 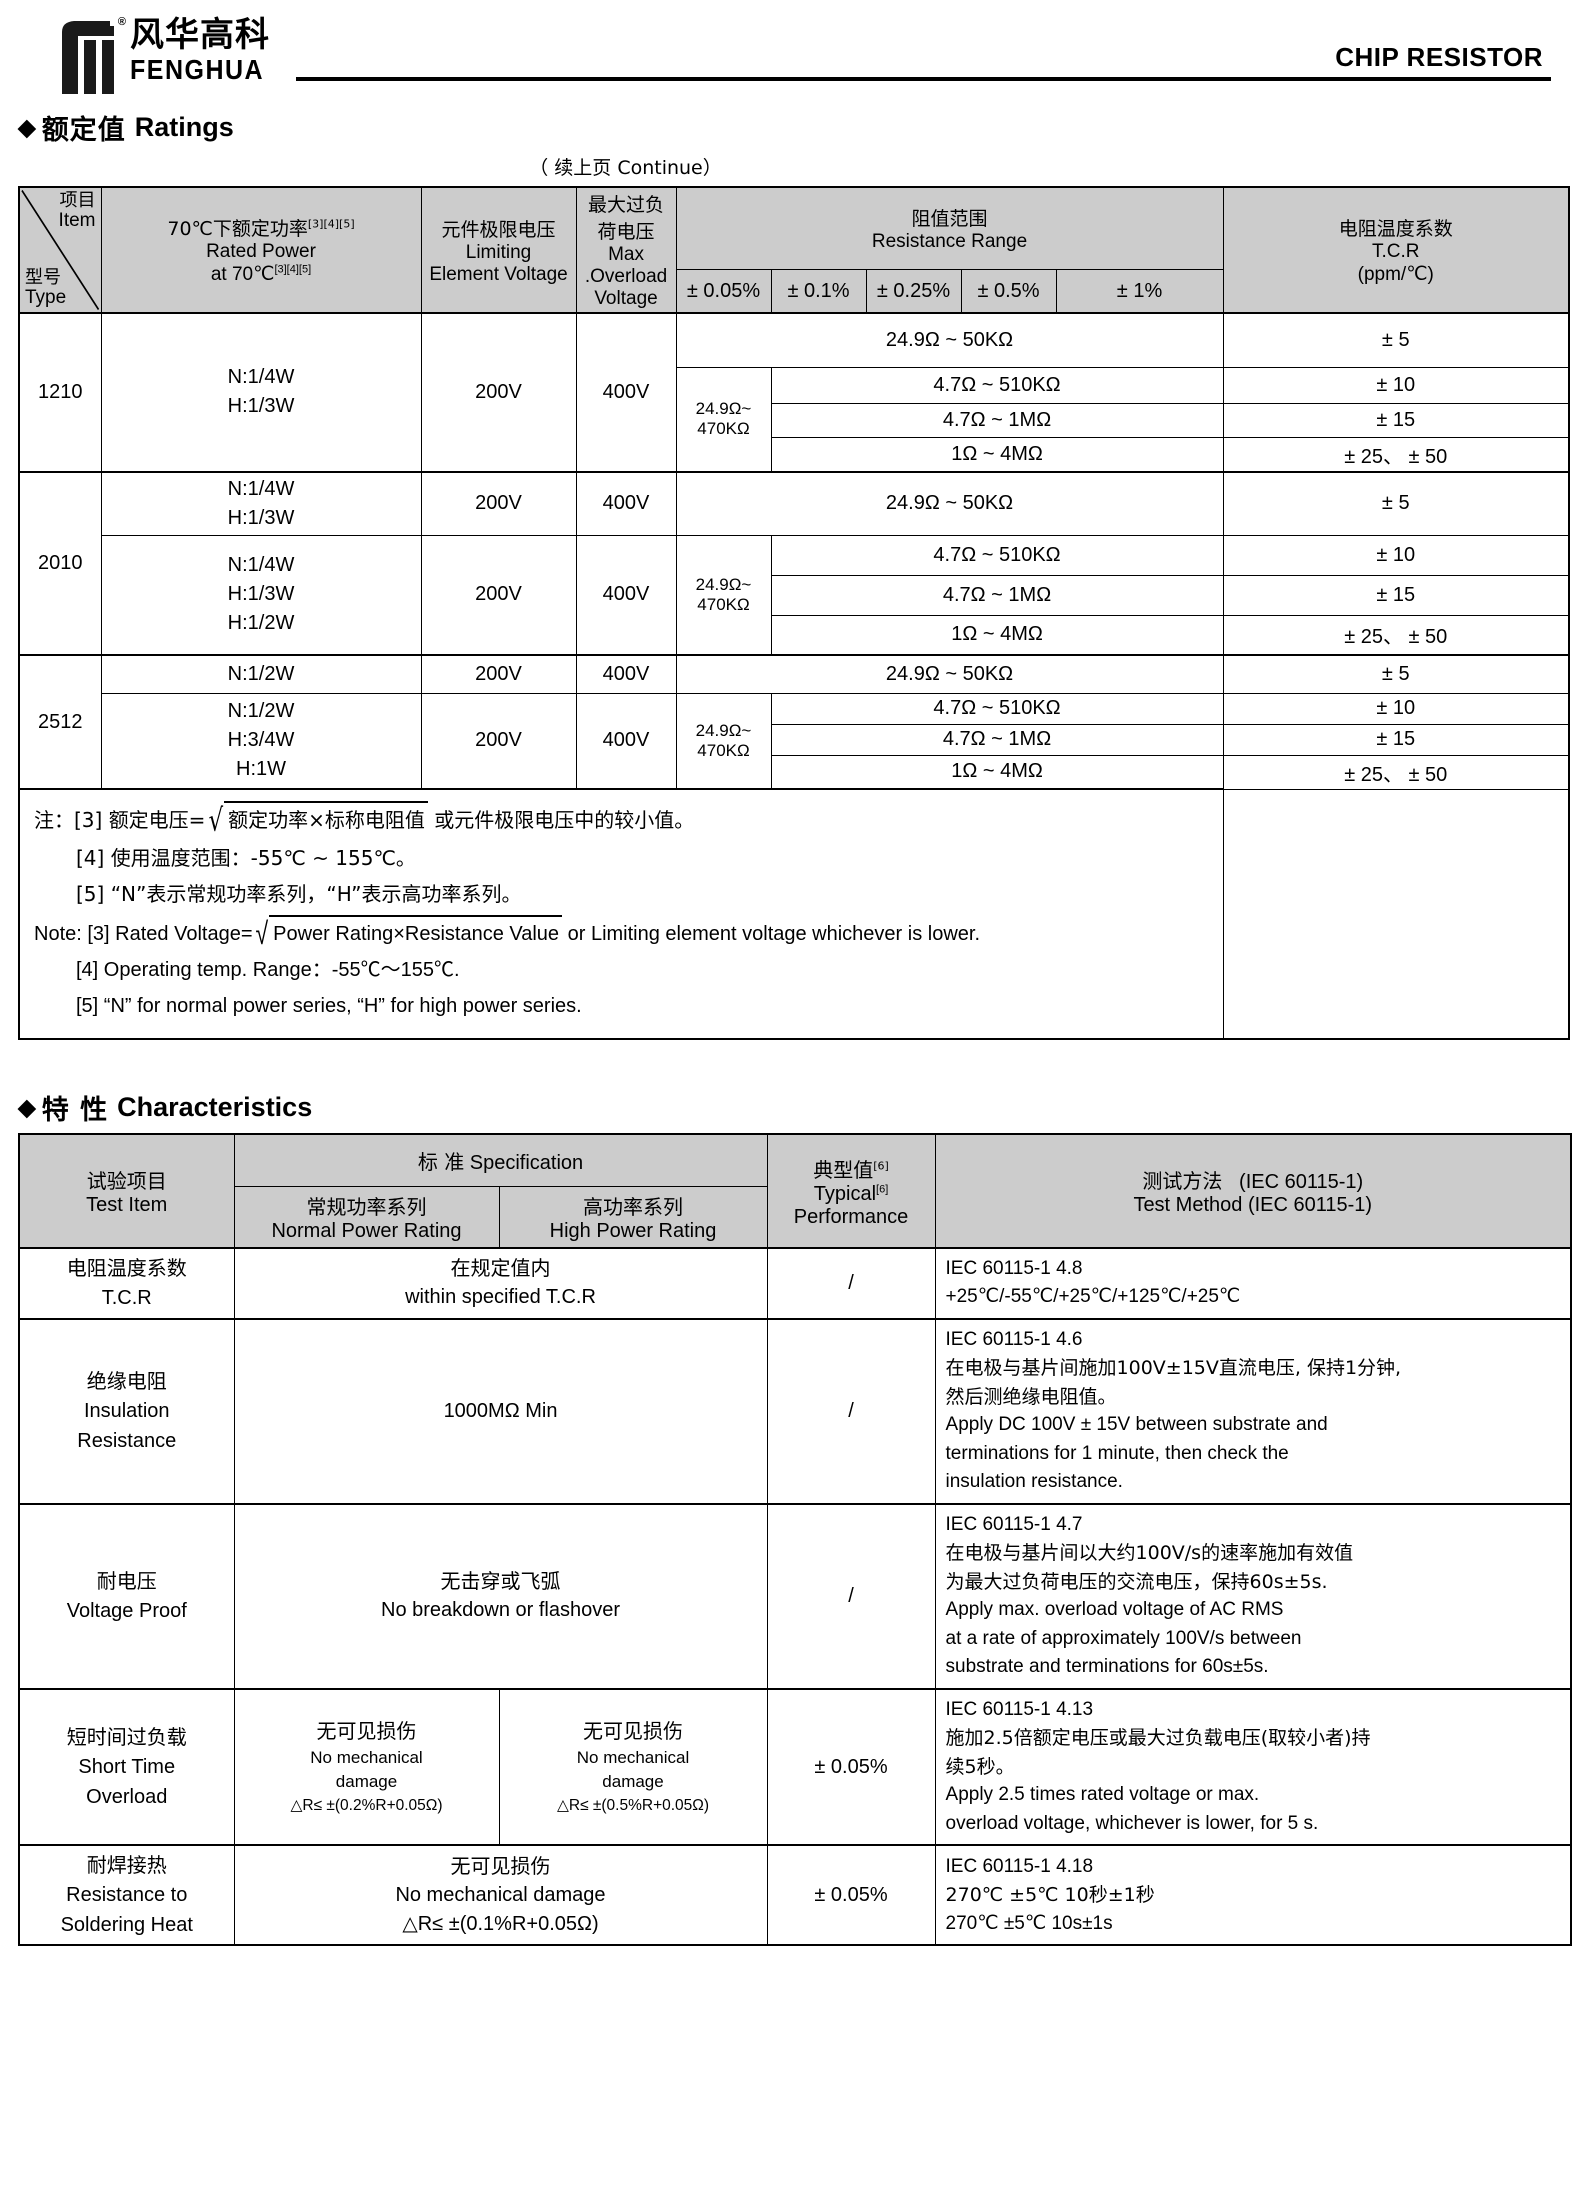 What do you see at coordinates (126, 1411) in the screenshot?
I see `char-item-insulation: 绝缘电阻 Insulation Resistance` at bounding box center [126, 1411].